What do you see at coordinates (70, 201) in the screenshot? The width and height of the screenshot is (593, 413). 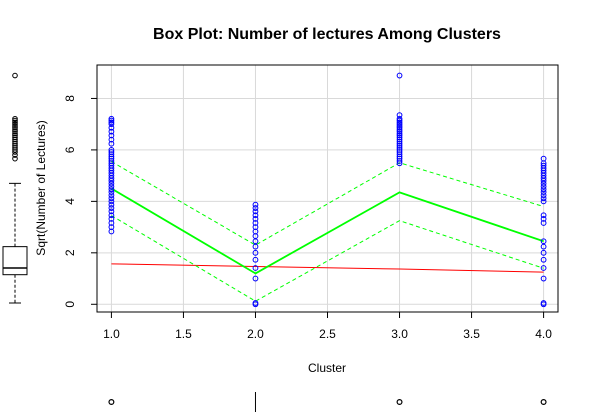 I see `y-tick-label: 4` at bounding box center [70, 201].